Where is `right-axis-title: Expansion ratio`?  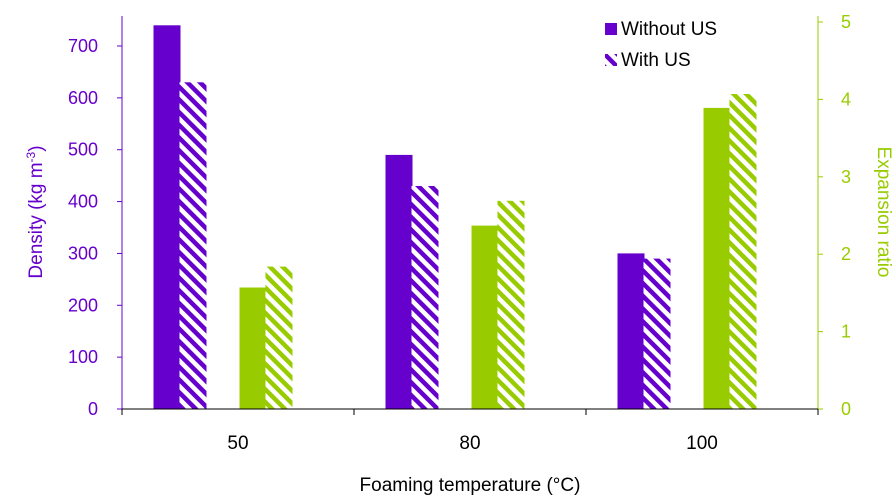 right-axis-title: Expansion ratio is located at coordinates (883, 212).